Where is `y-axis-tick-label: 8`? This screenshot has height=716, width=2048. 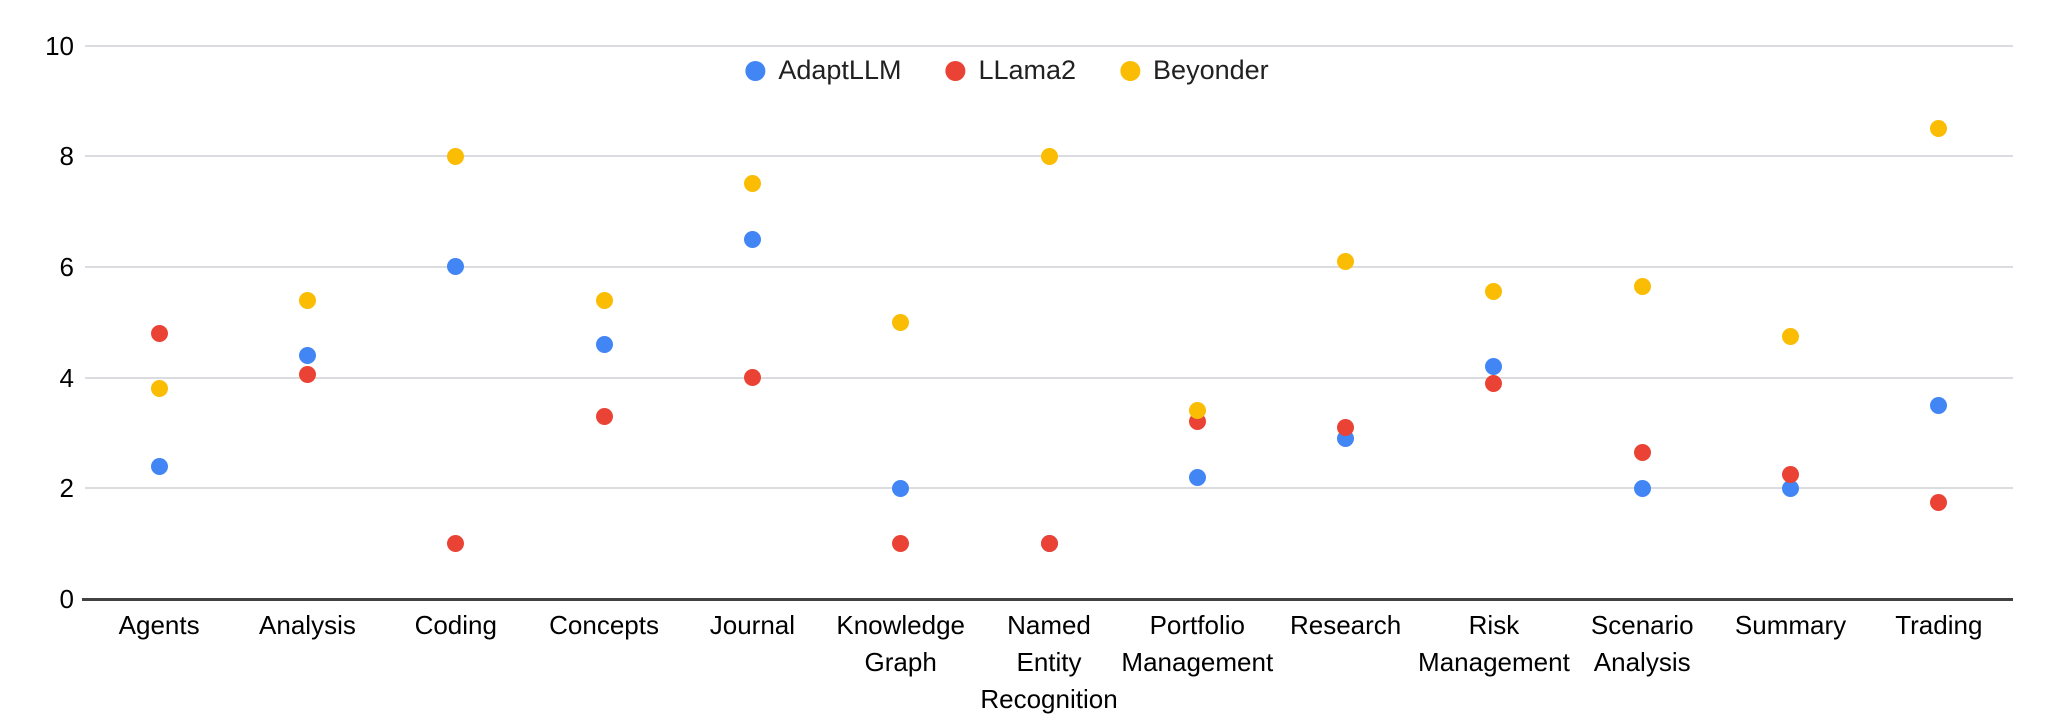 y-axis-tick-label: 8 is located at coordinates (66, 156).